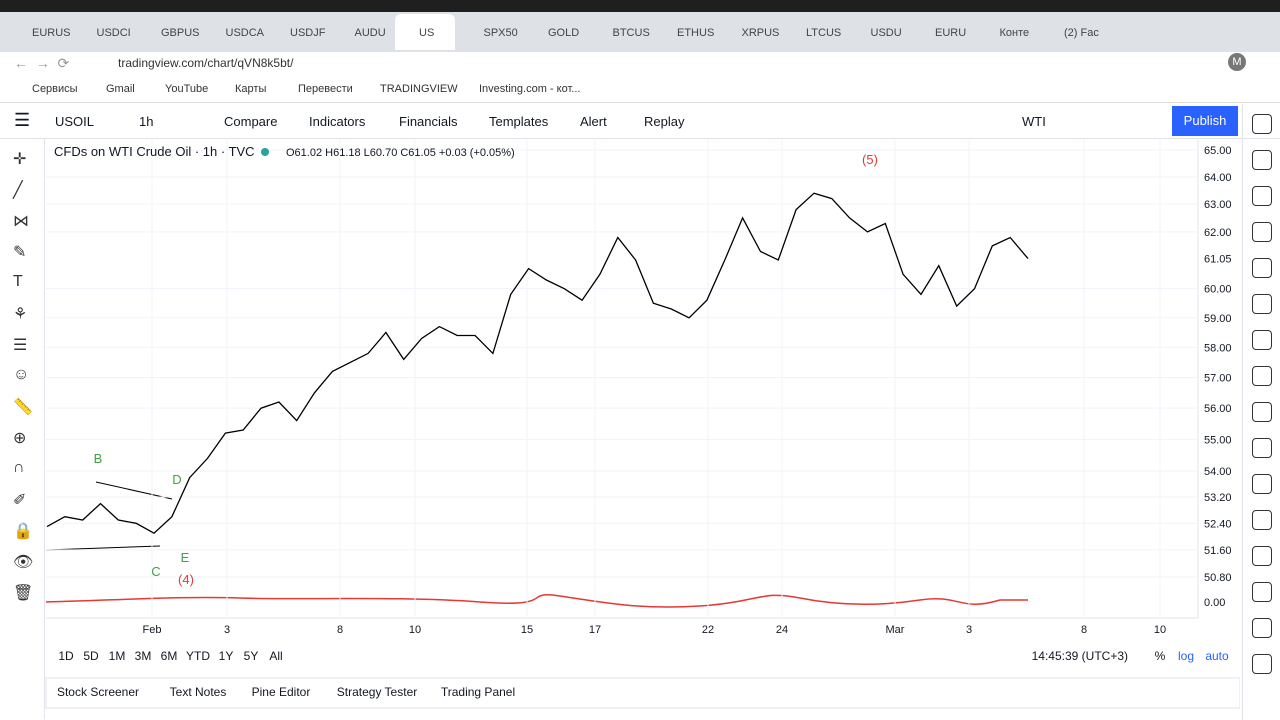 The width and height of the screenshot is (1280, 720). Describe the element at coordinates (20, 500) in the screenshot. I see `tool-icon: ✐` at that location.